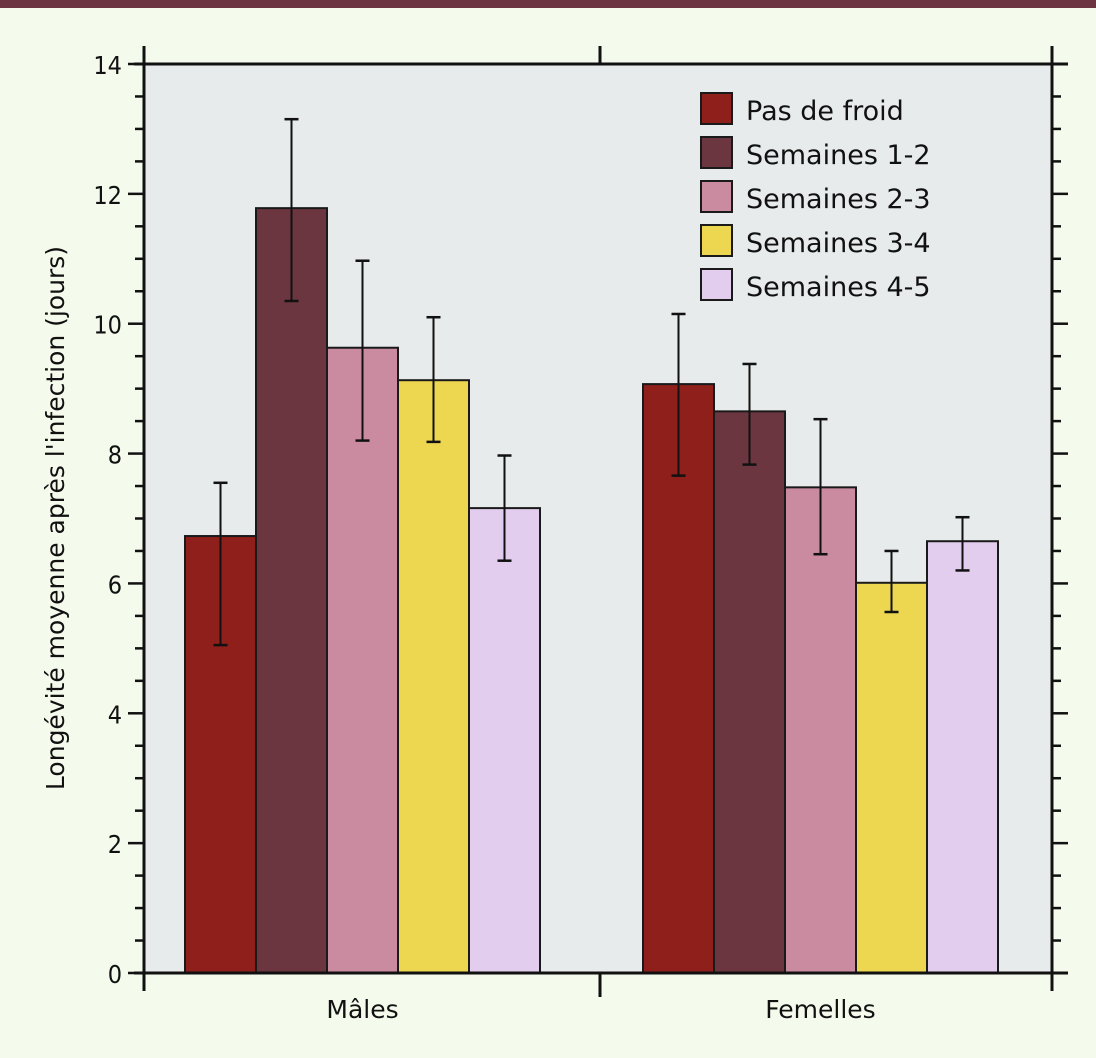 Image resolution: width=1096 pixels, height=1058 pixels. I want to click on y-tick-label: 0, so click(115, 974).